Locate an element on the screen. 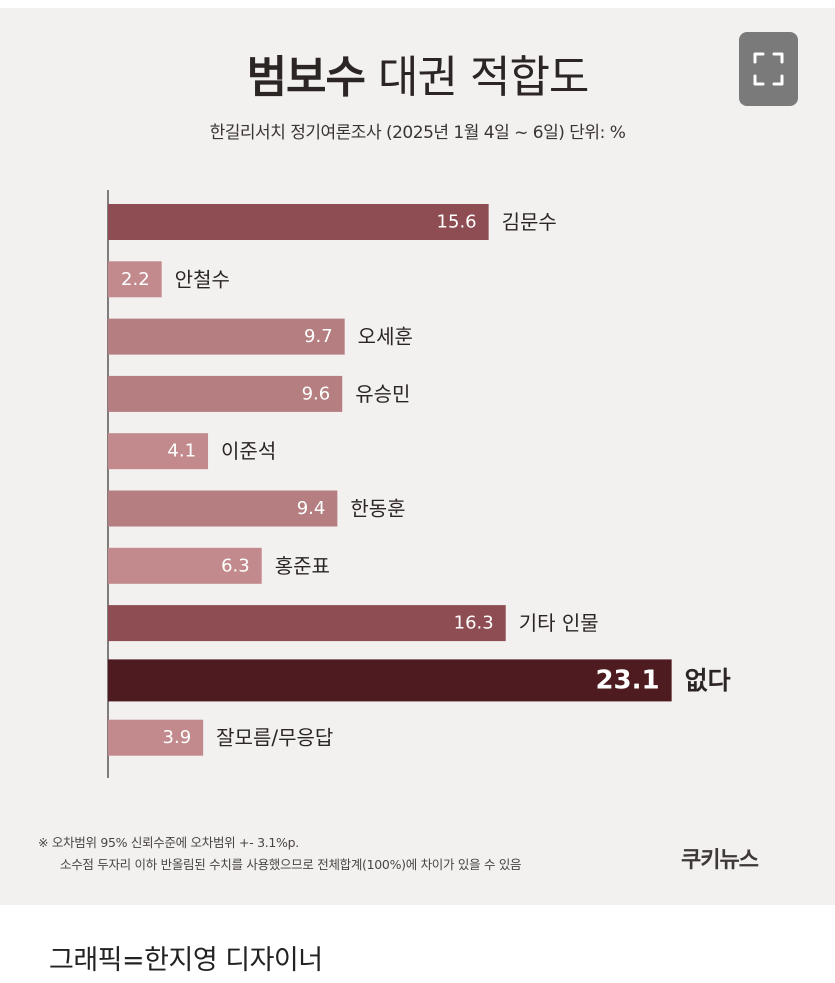 The image size is (835, 983). top-strip is located at coordinates (417, 4).